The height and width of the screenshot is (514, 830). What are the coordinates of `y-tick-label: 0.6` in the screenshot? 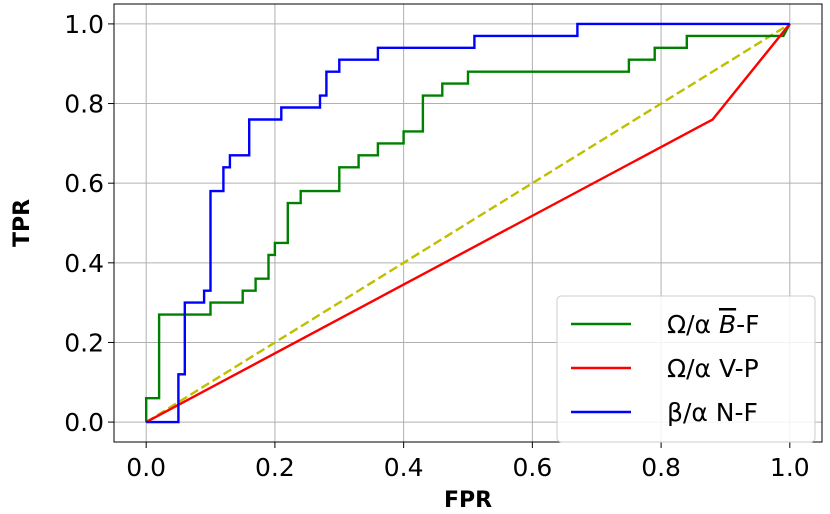 It's located at (84, 183).